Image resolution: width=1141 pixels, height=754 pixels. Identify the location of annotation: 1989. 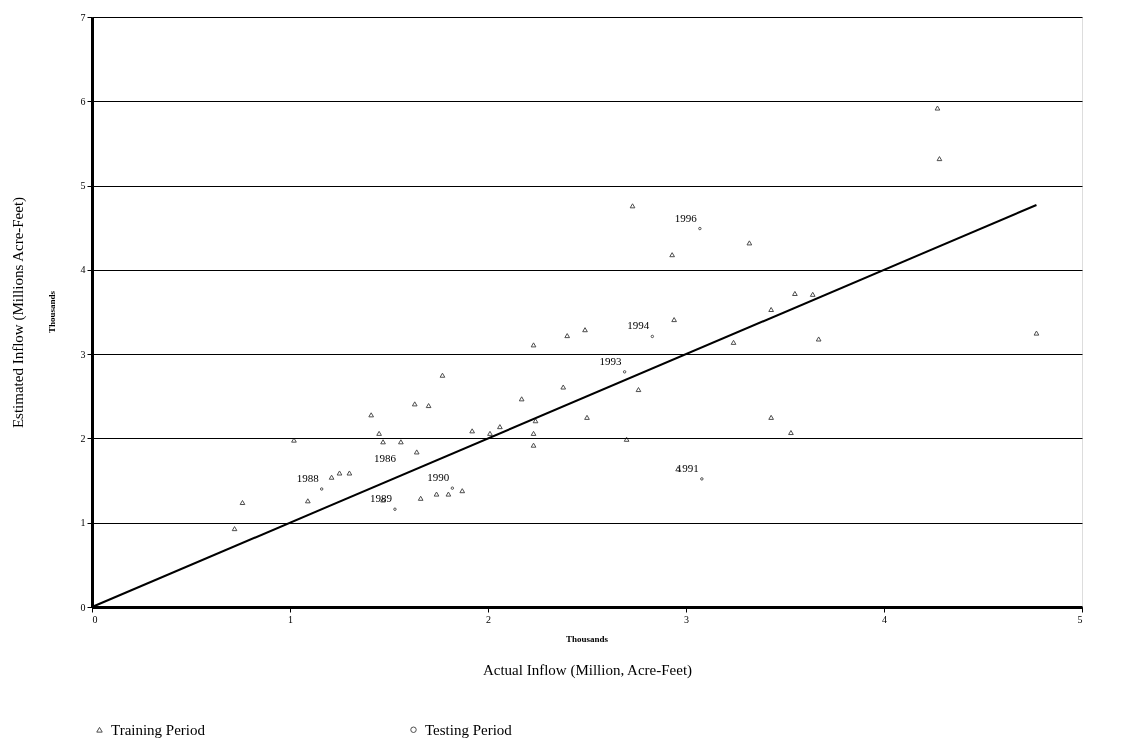
(381, 498).